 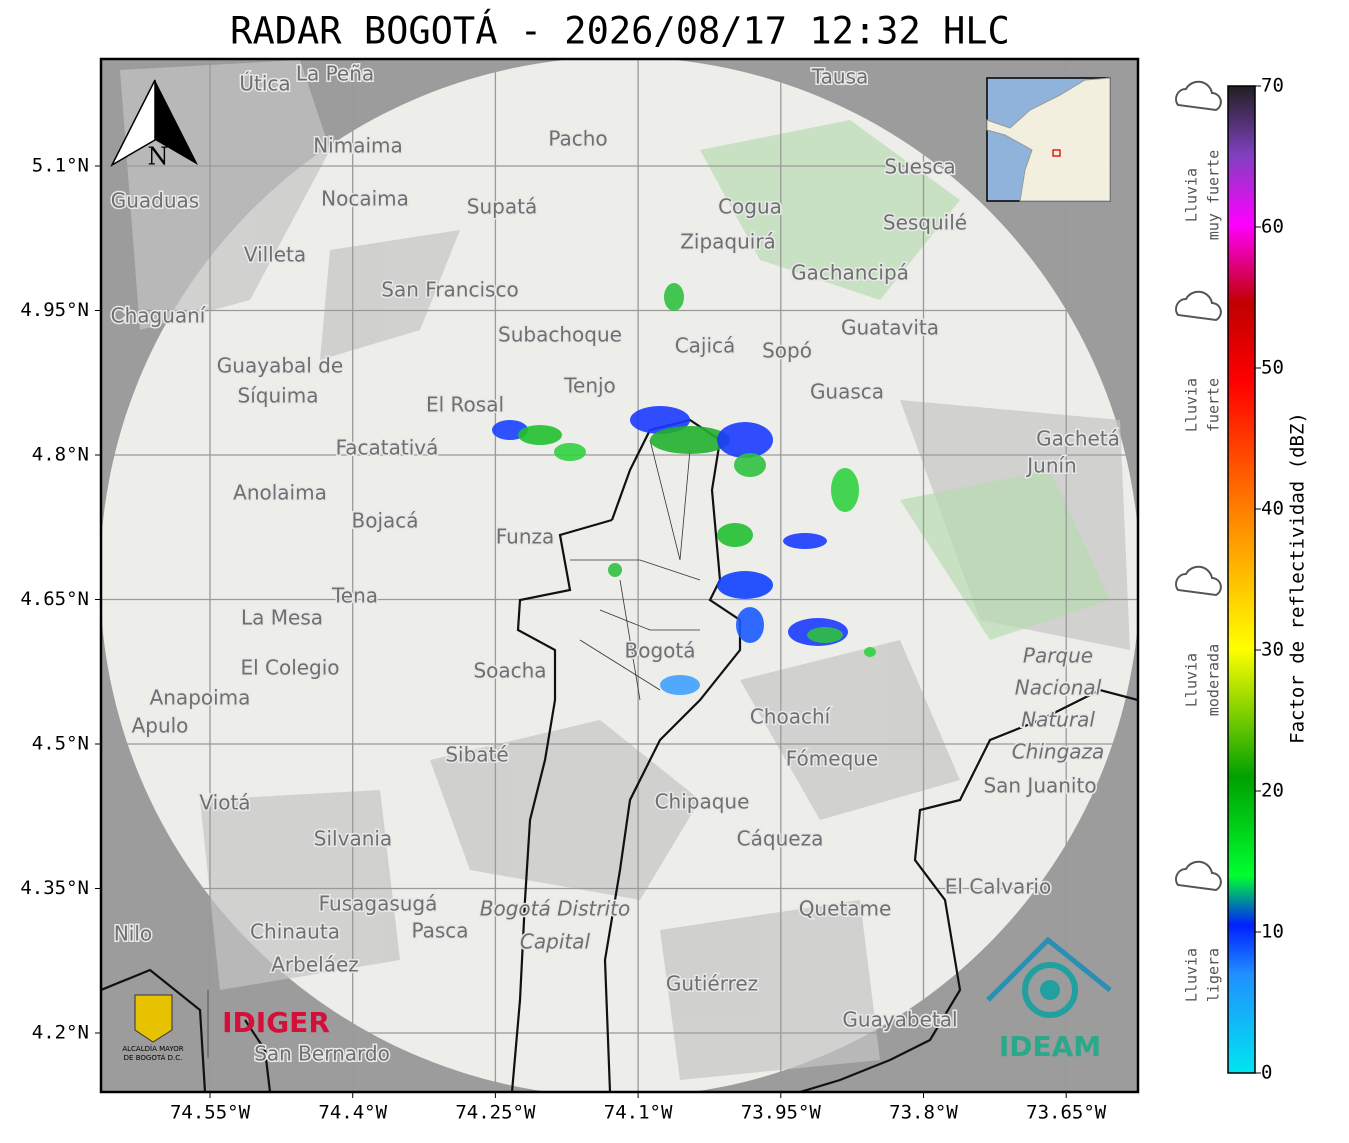 I want to click on rain-level-label: moderada, so click(x=1214, y=680).